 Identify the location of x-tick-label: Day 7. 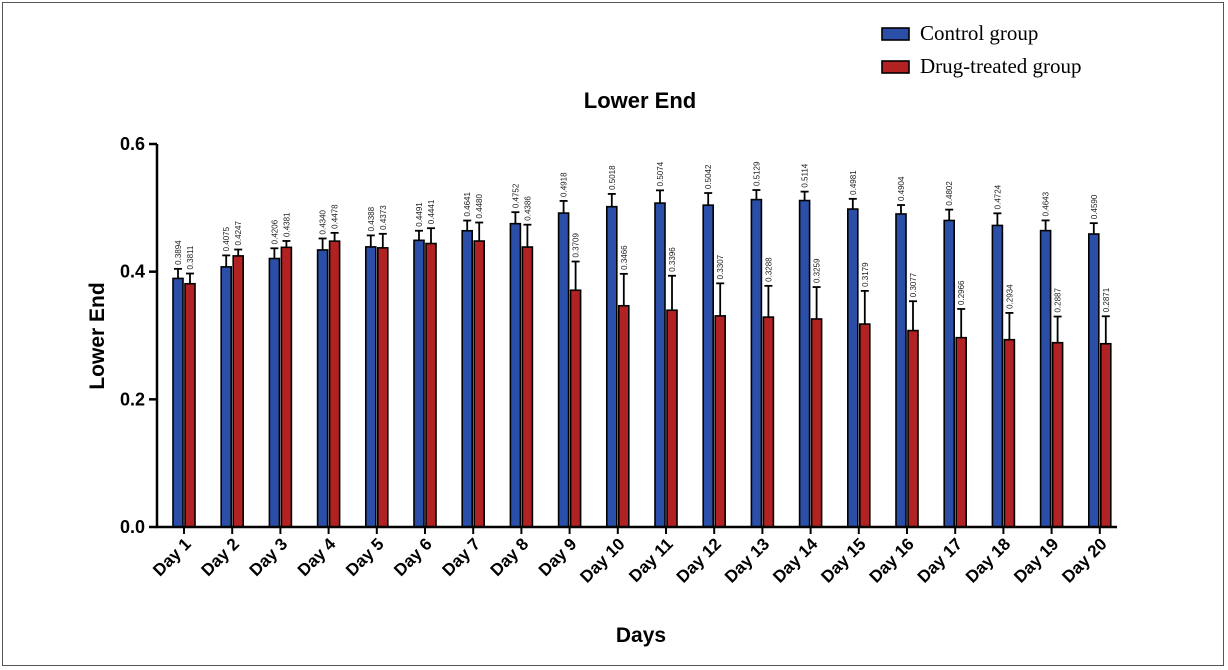
(462, 557).